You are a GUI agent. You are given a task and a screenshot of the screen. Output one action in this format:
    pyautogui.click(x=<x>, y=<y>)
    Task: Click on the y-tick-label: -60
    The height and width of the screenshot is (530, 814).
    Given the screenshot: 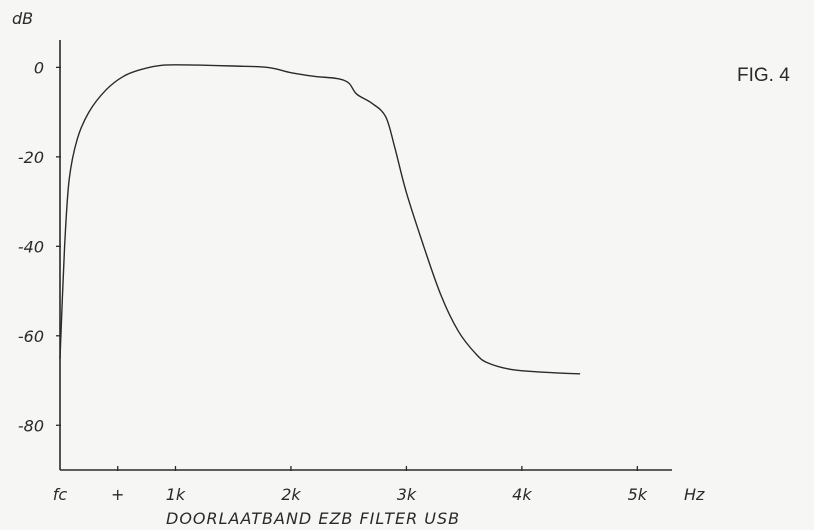 What is the action you would take?
    pyautogui.click(x=31, y=336)
    